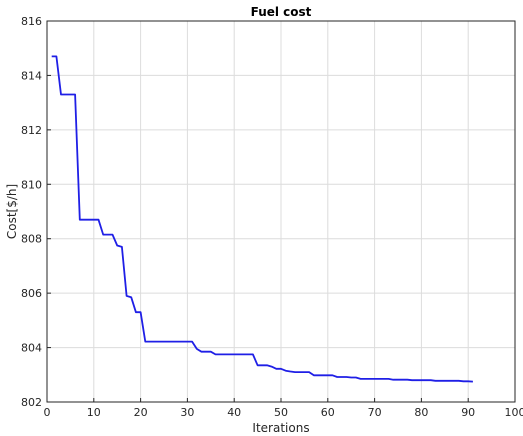 This screenshot has width=523, height=436. Describe the element at coordinates (31, 348) in the screenshot. I see `y-tick-label: 804` at that location.